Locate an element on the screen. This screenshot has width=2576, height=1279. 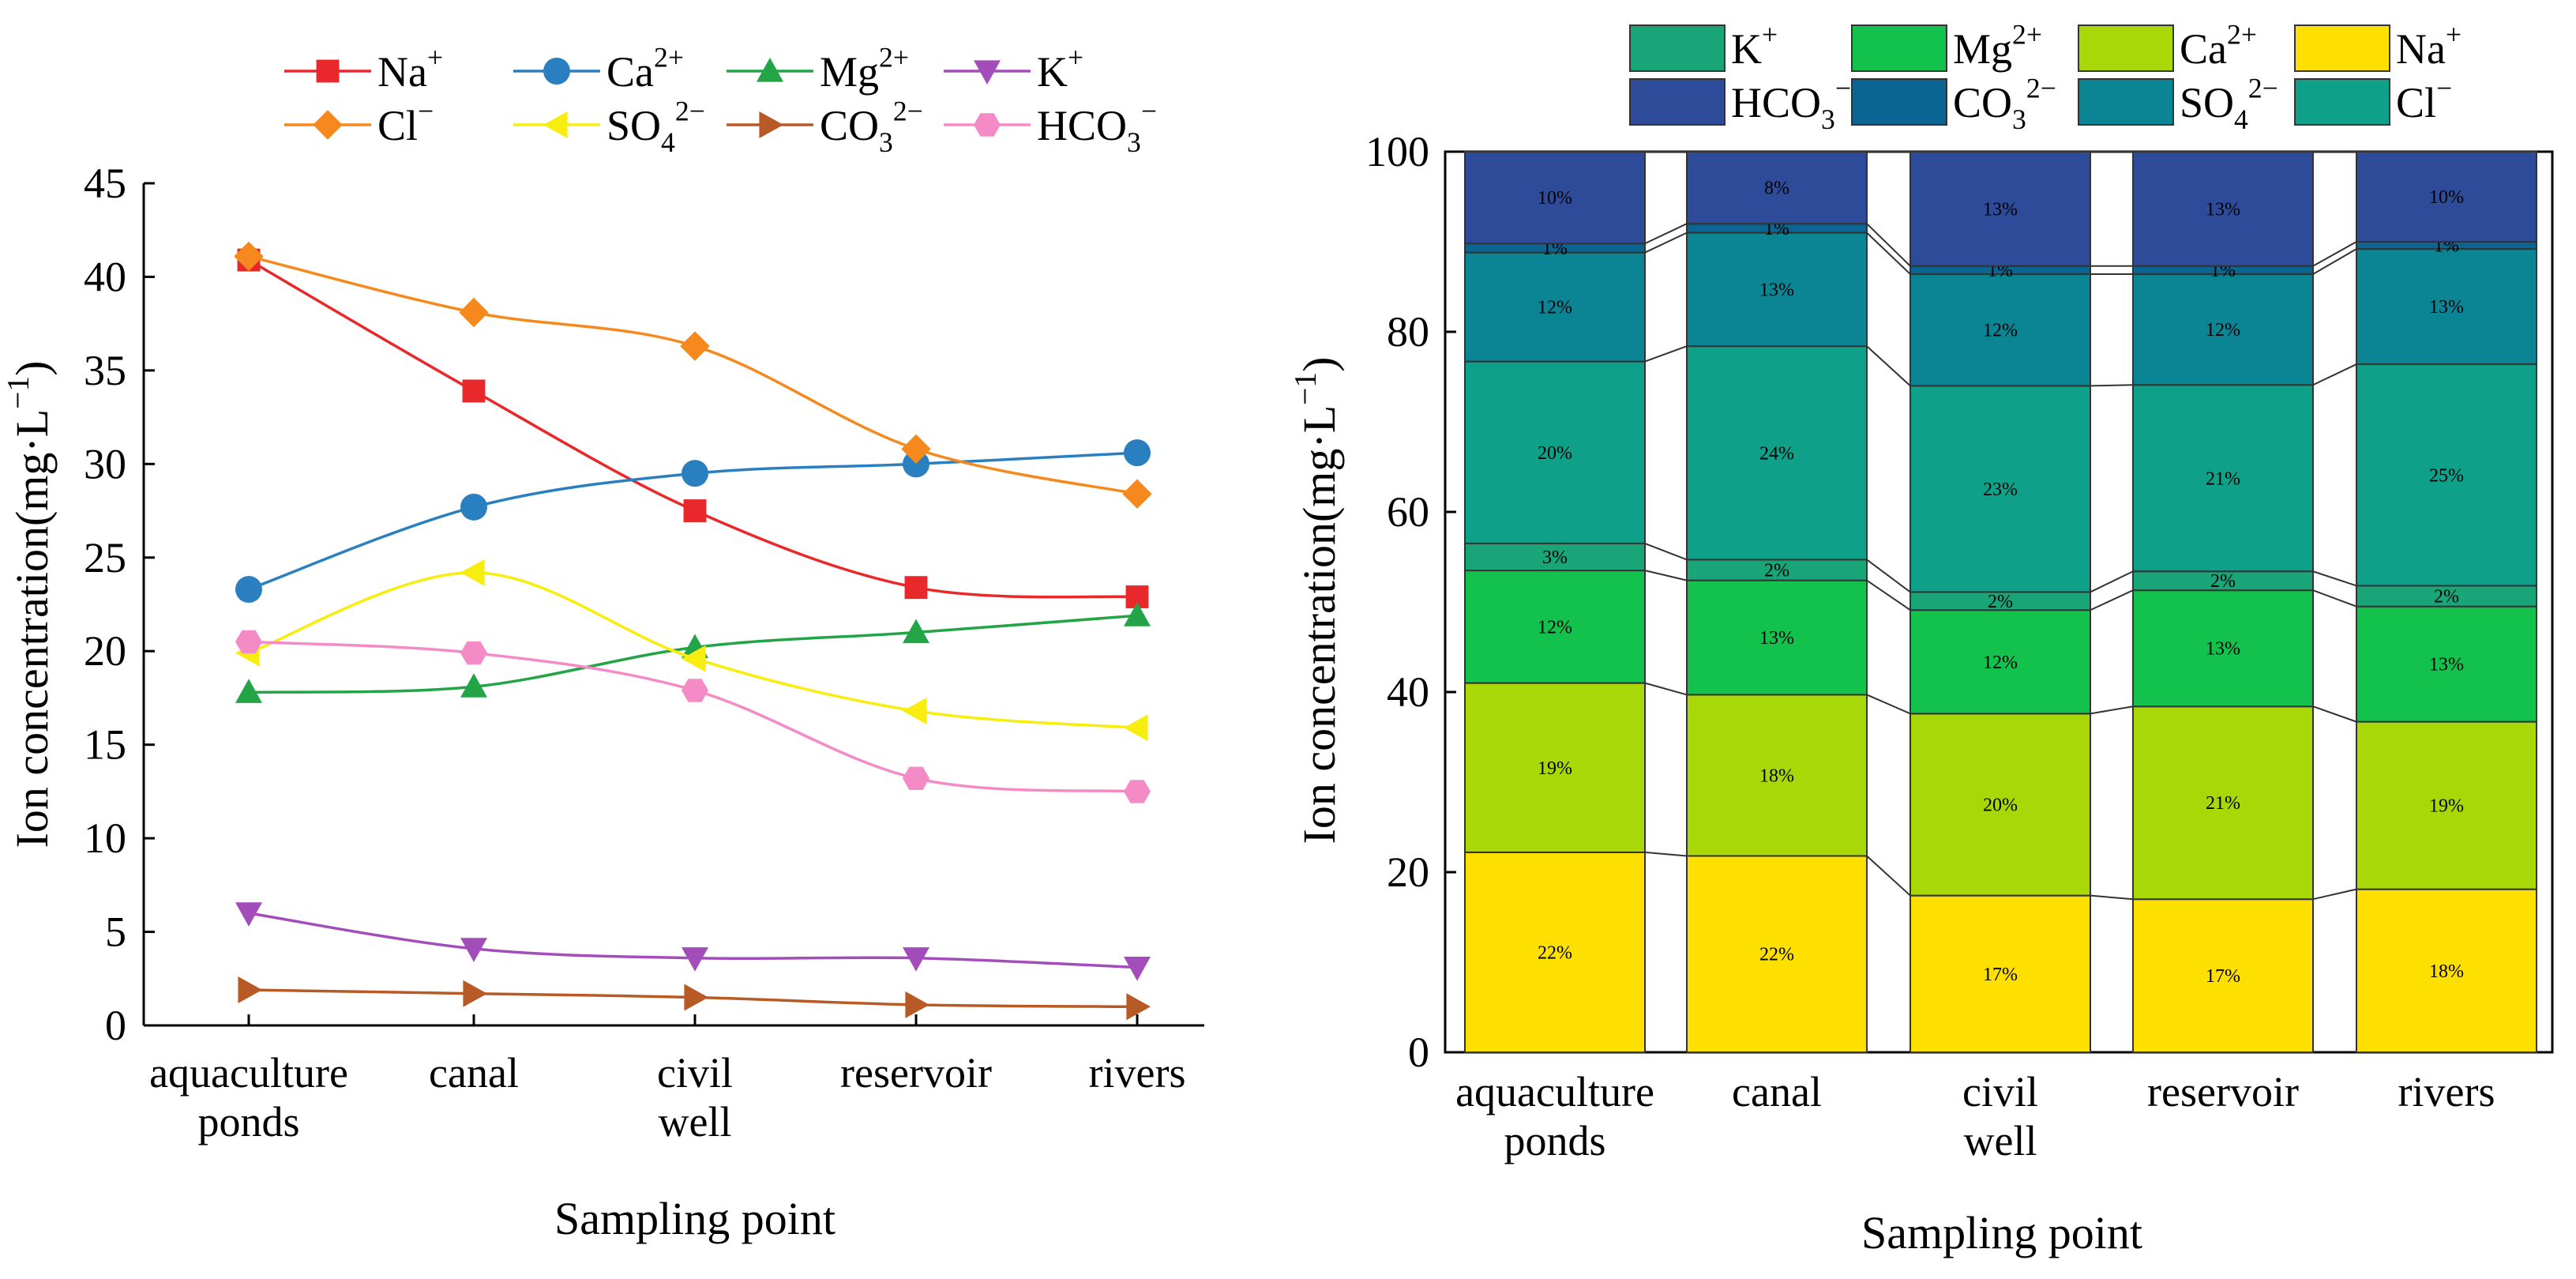
bar-segment-label: 12% is located at coordinates (2000, 331).